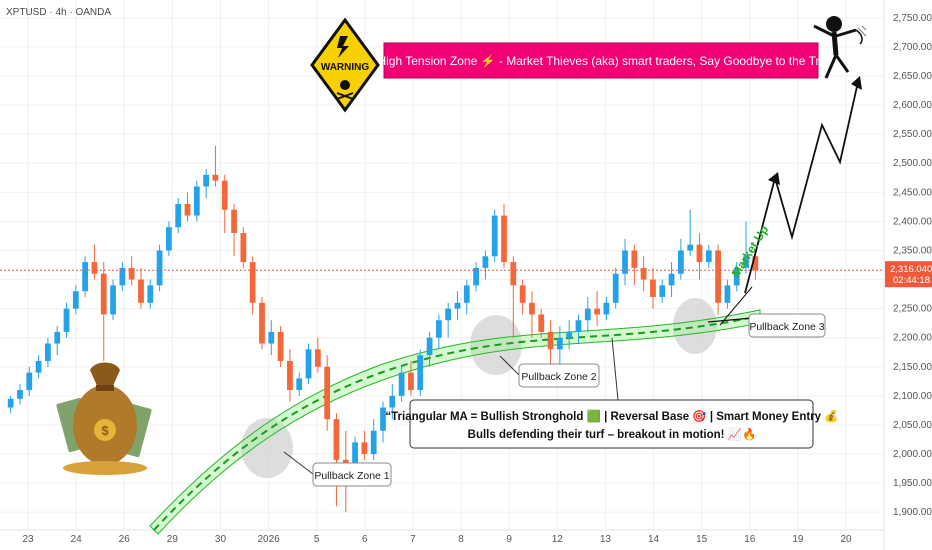 The height and width of the screenshot is (550, 932). I want to click on pullback-zone-1-label: Pullback Zone 1, so click(351, 476).